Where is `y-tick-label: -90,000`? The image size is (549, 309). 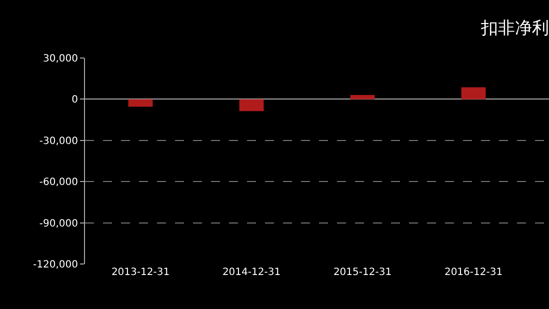
y-tick-label: -90,000 is located at coordinates (58, 224).